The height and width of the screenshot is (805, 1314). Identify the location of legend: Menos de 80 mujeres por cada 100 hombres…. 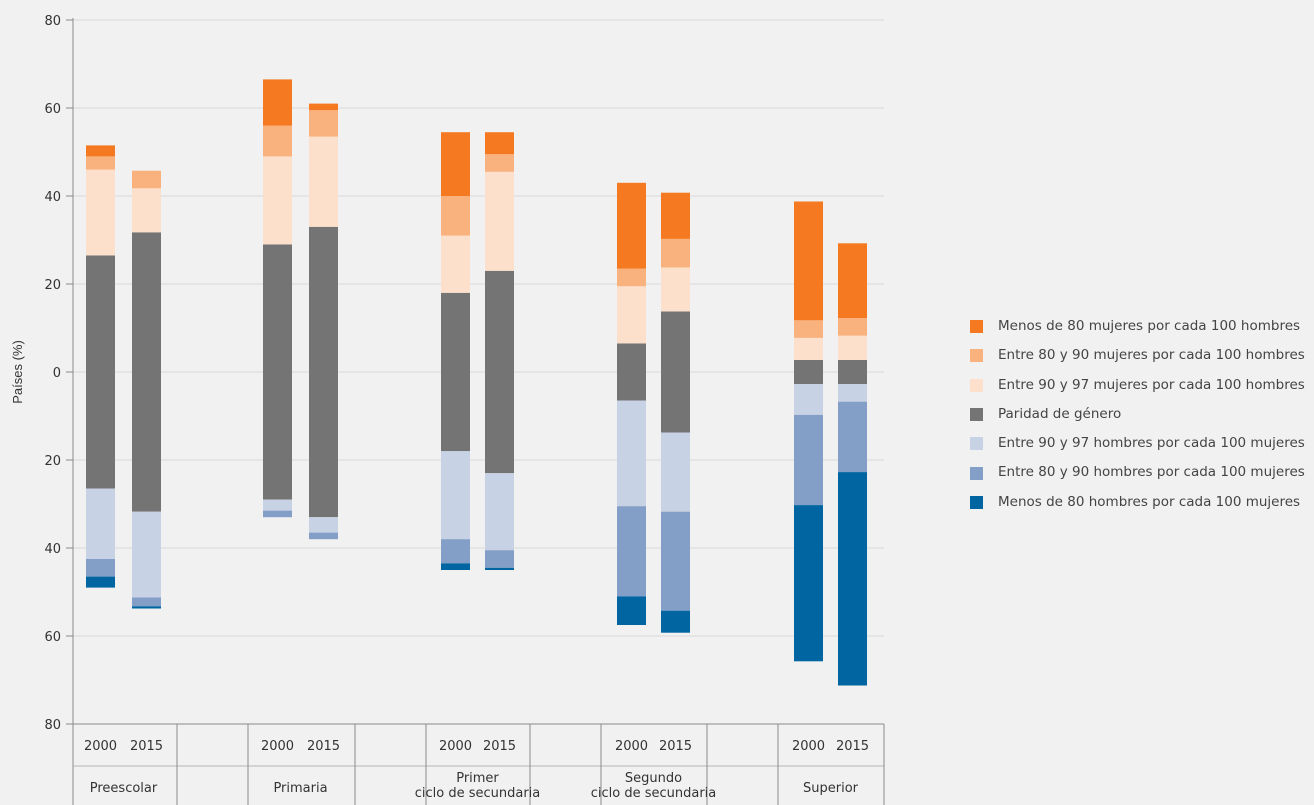
(1137, 414).